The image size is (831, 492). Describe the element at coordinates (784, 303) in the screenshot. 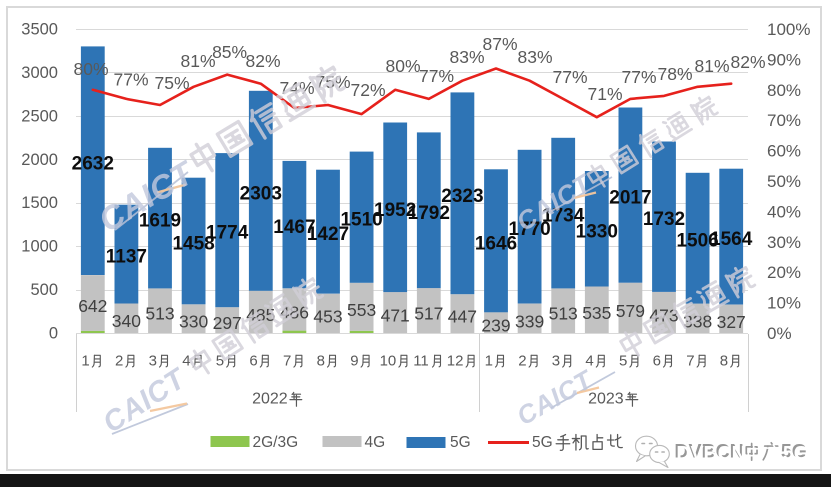

I see `svg-text: 10%` at that location.